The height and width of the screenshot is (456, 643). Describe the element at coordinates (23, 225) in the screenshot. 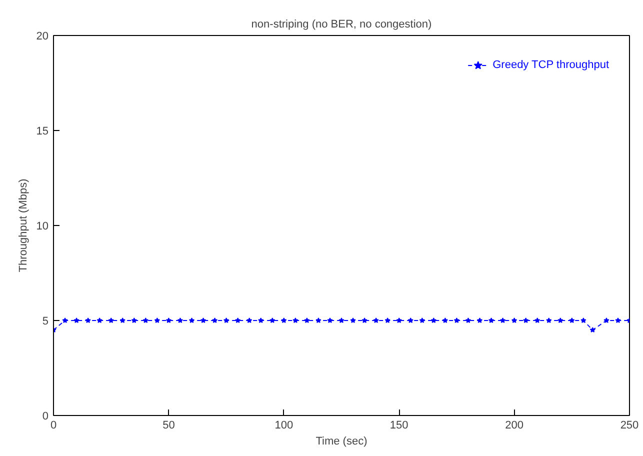

I see `y-axis-title: Throughput (Mbps)` at that location.